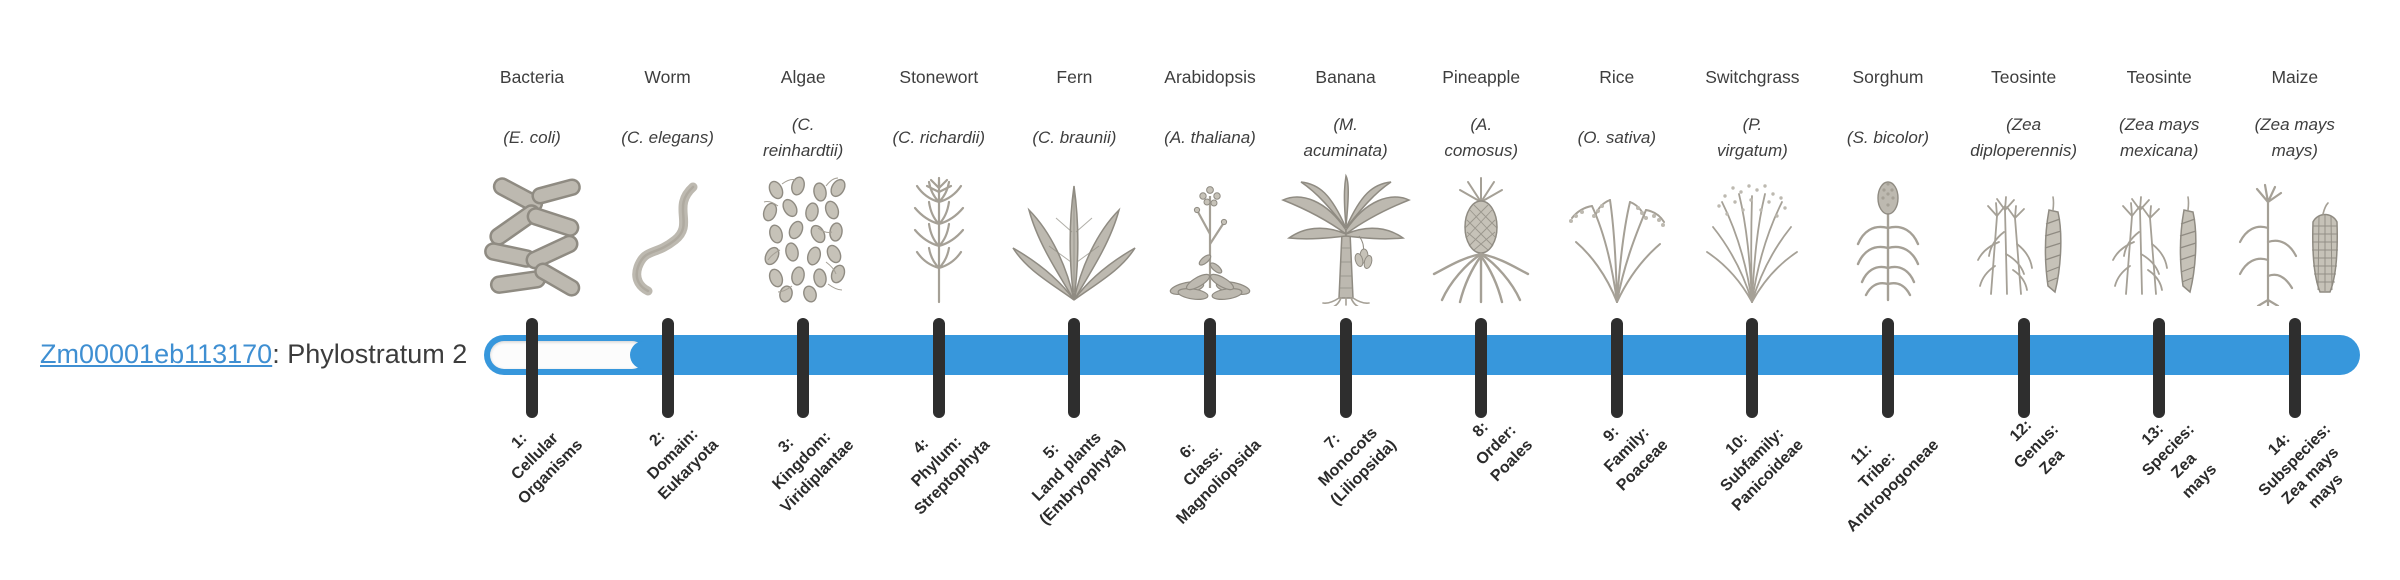 The width and height of the screenshot is (2400, 580). Describe the element at coordinates (1074, 137) in the screenshot. I see `organism-scientific-name: (C. braunii)` at that location.